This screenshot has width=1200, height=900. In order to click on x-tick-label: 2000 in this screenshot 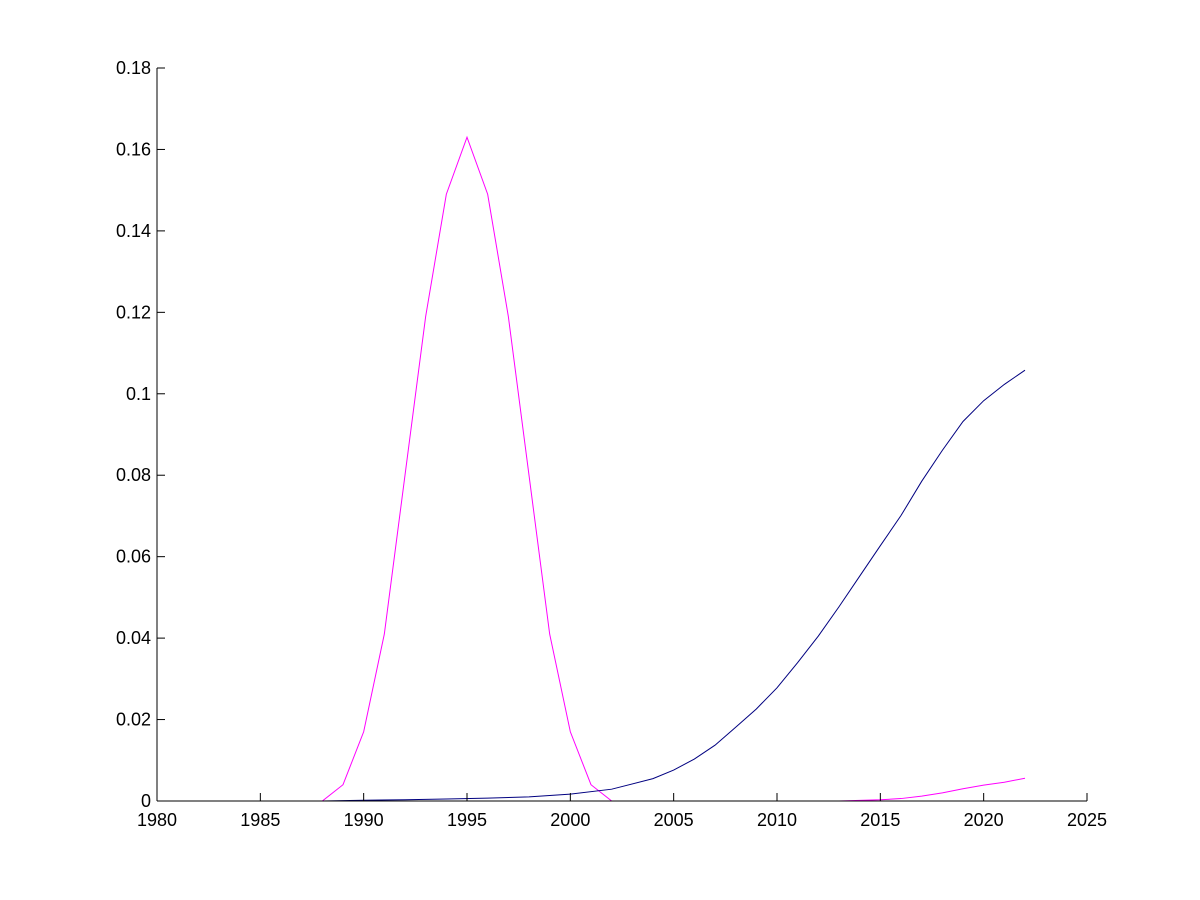, I will do `click(570, 820)`.